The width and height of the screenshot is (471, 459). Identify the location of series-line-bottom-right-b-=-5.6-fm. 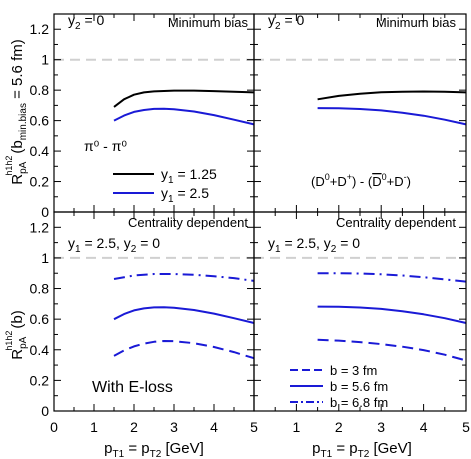
(392, 314).